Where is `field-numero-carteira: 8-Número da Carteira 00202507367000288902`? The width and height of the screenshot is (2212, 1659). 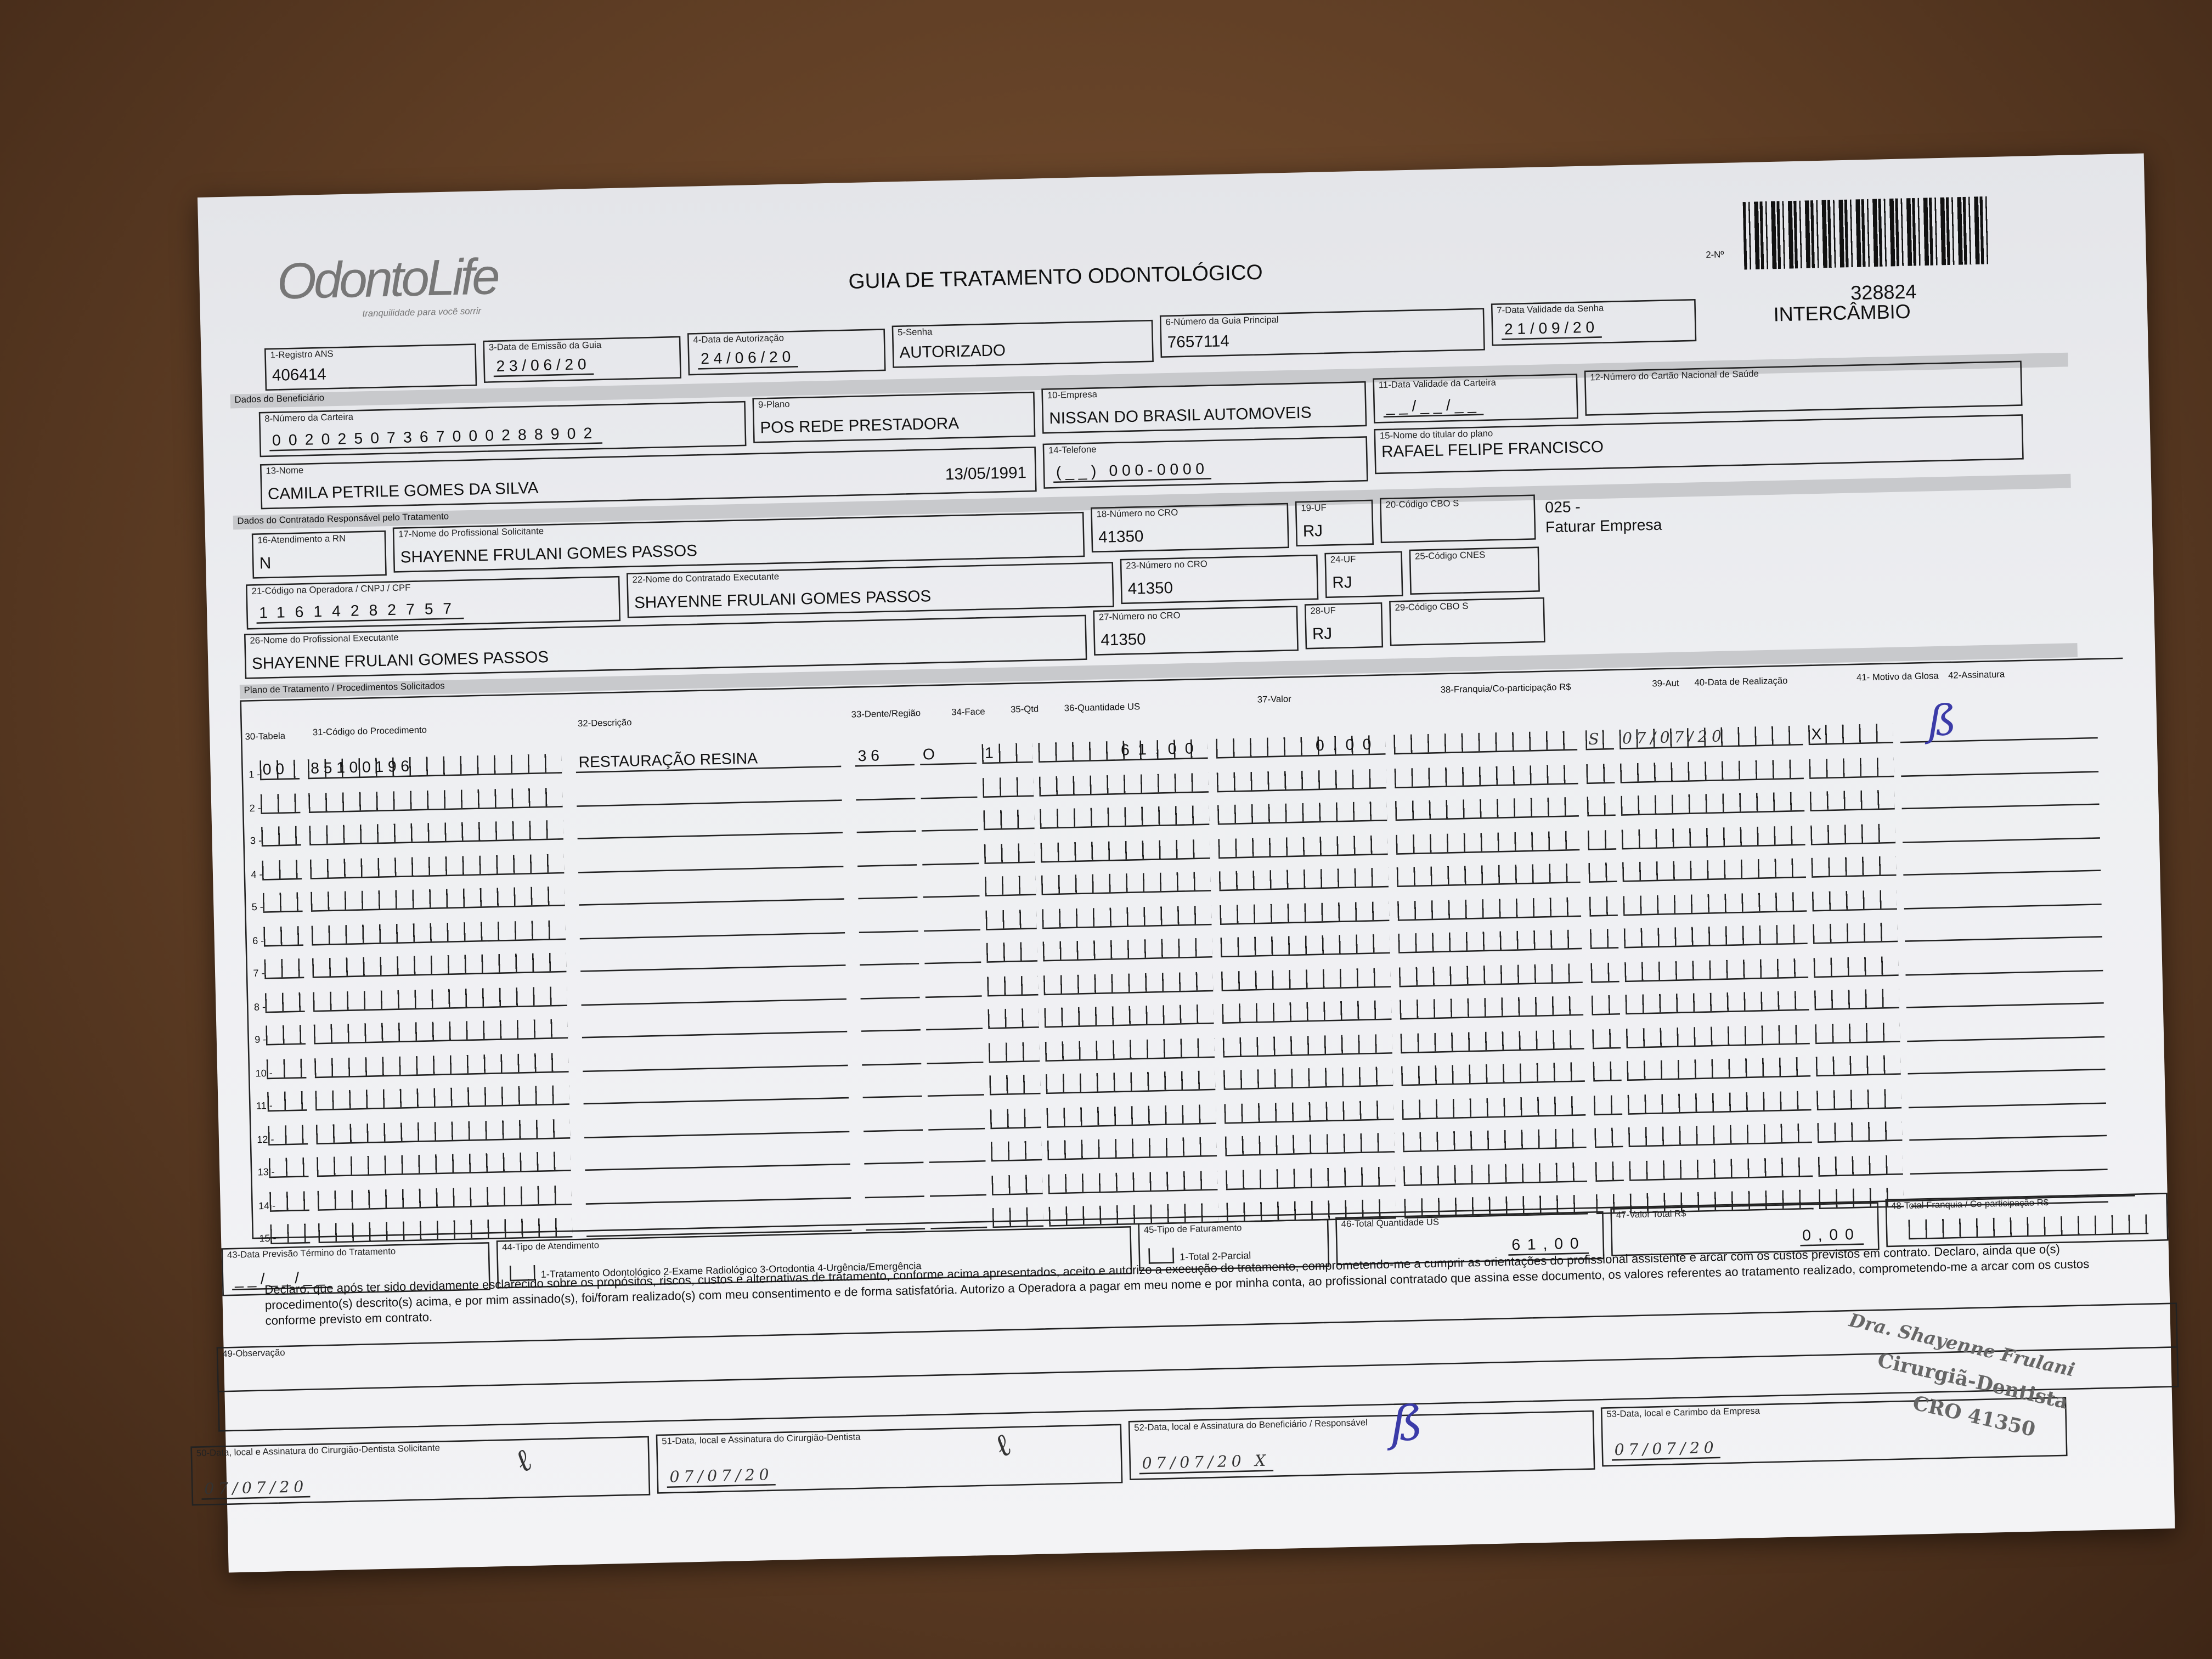 field-numero-carteira: 8-Número da Carteira 00202507367000288902 is located at coordinates (503, 429).